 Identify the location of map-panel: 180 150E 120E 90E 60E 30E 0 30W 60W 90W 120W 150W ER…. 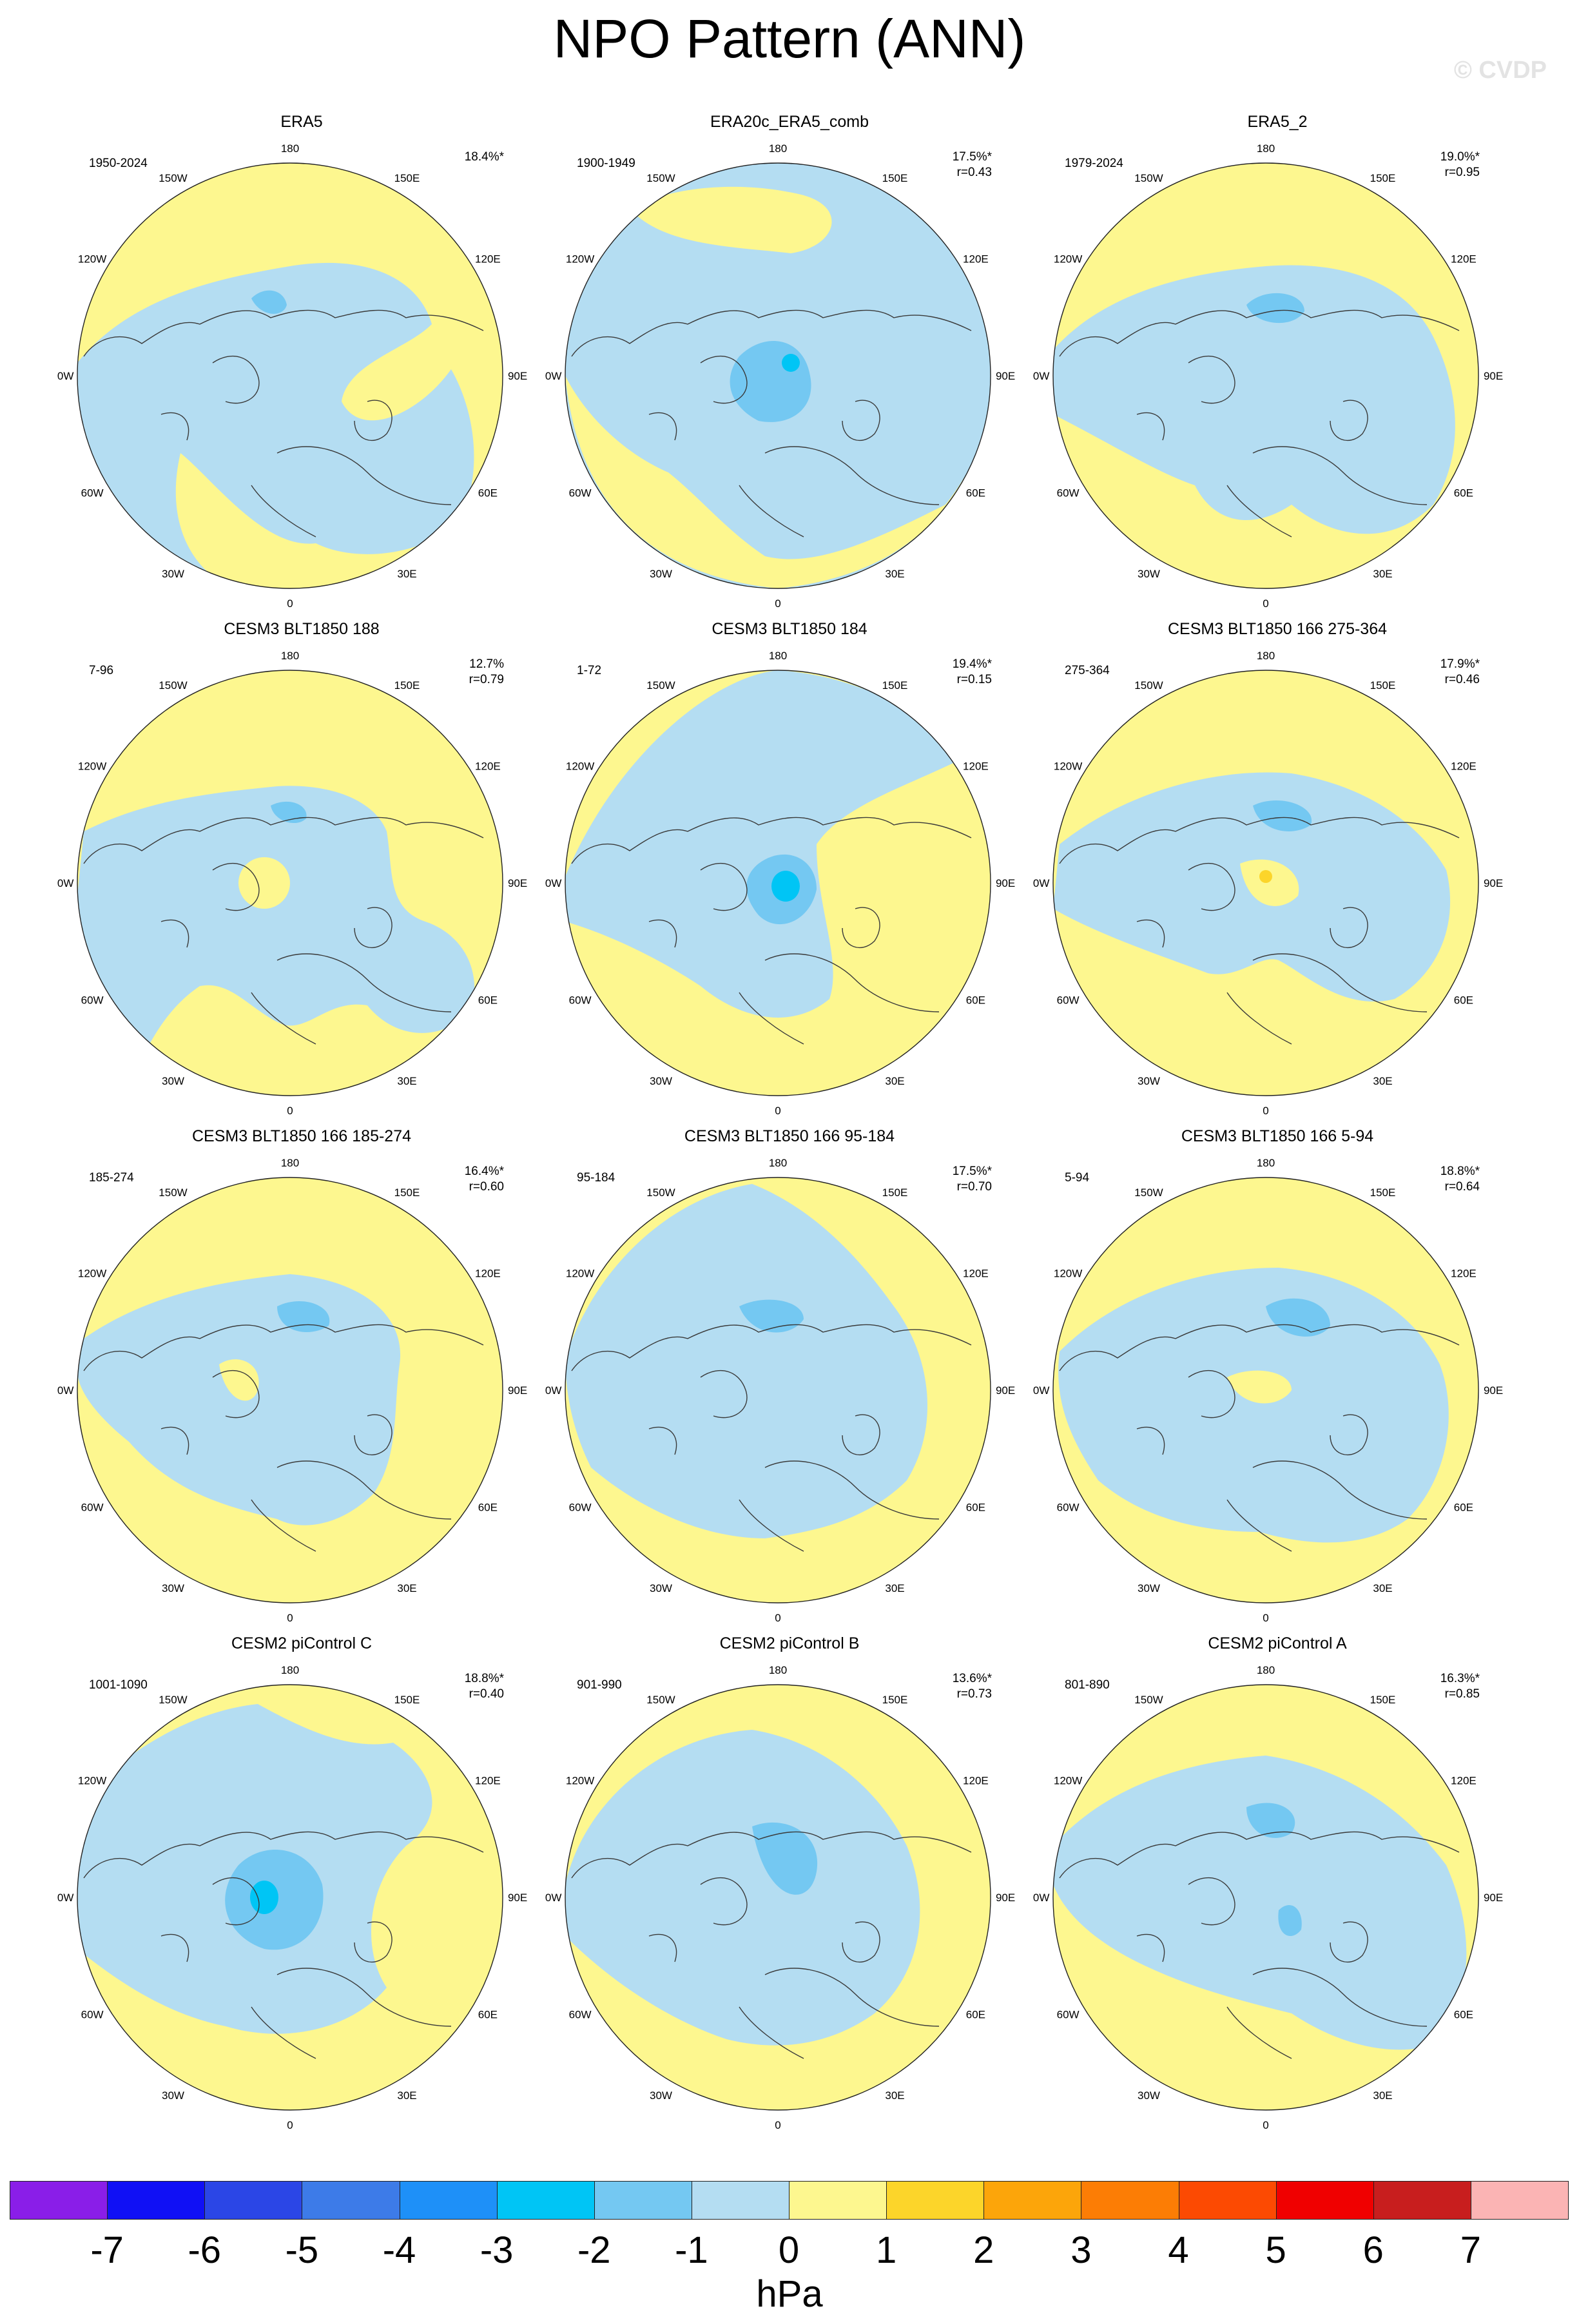
(1277, 364).